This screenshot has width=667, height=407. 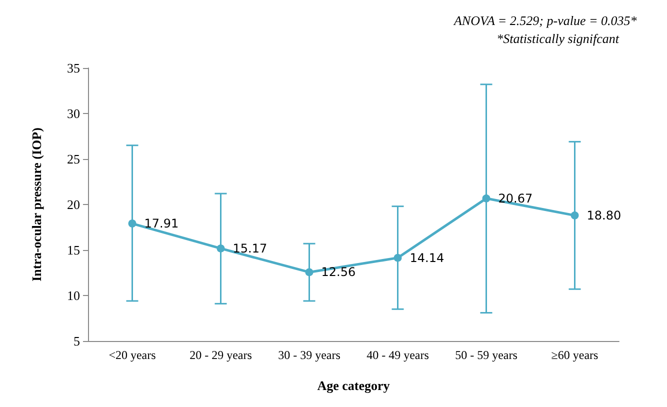 What do you see at coordinates (73, 204) in the screenshot?
I see `y-tick-label: 20` at bounding box center [73, 204].